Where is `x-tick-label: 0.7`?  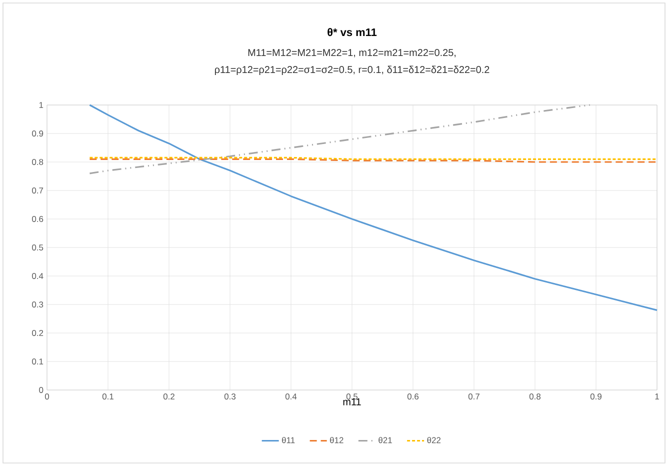 x-tick-label: 0.7 is located at coordinates (474, 397).